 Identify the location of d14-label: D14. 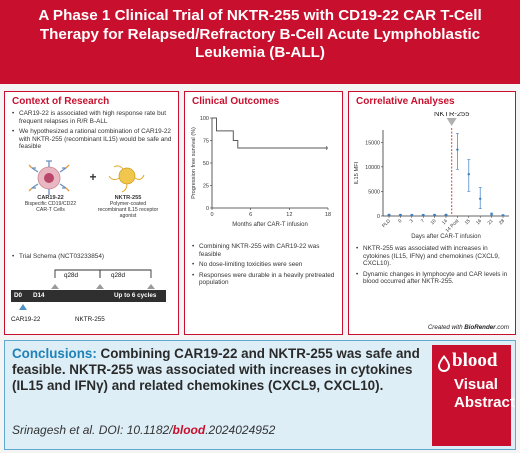
(39, 295).